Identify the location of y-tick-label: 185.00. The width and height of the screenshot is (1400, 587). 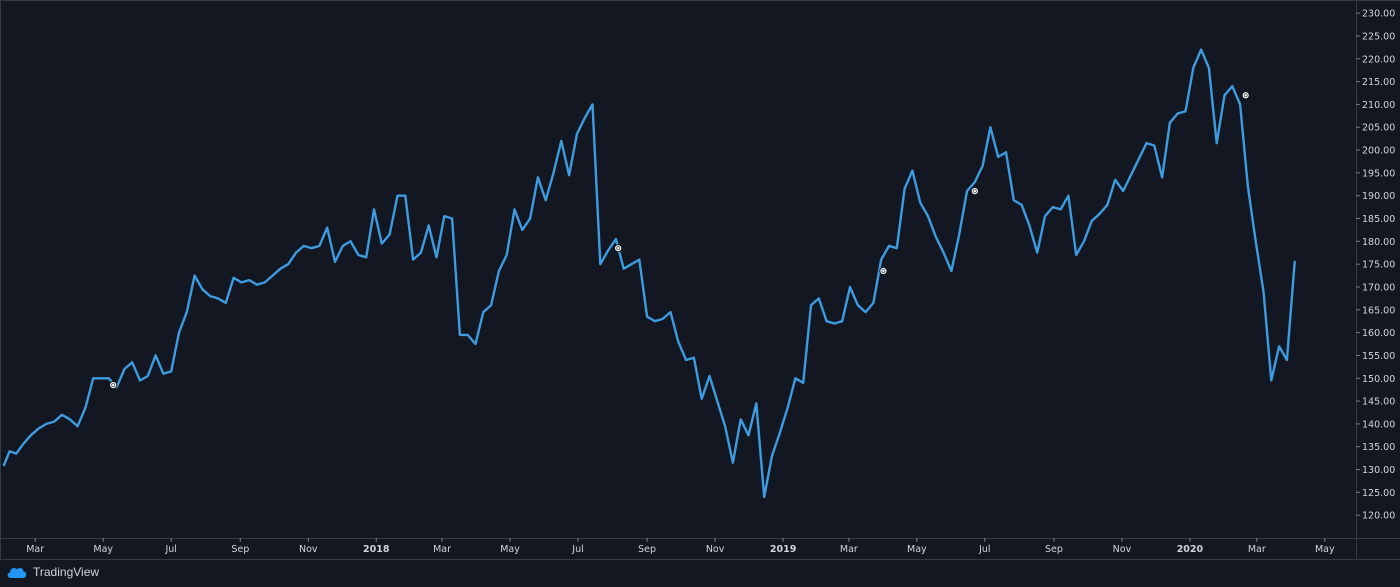
(1378, 219).